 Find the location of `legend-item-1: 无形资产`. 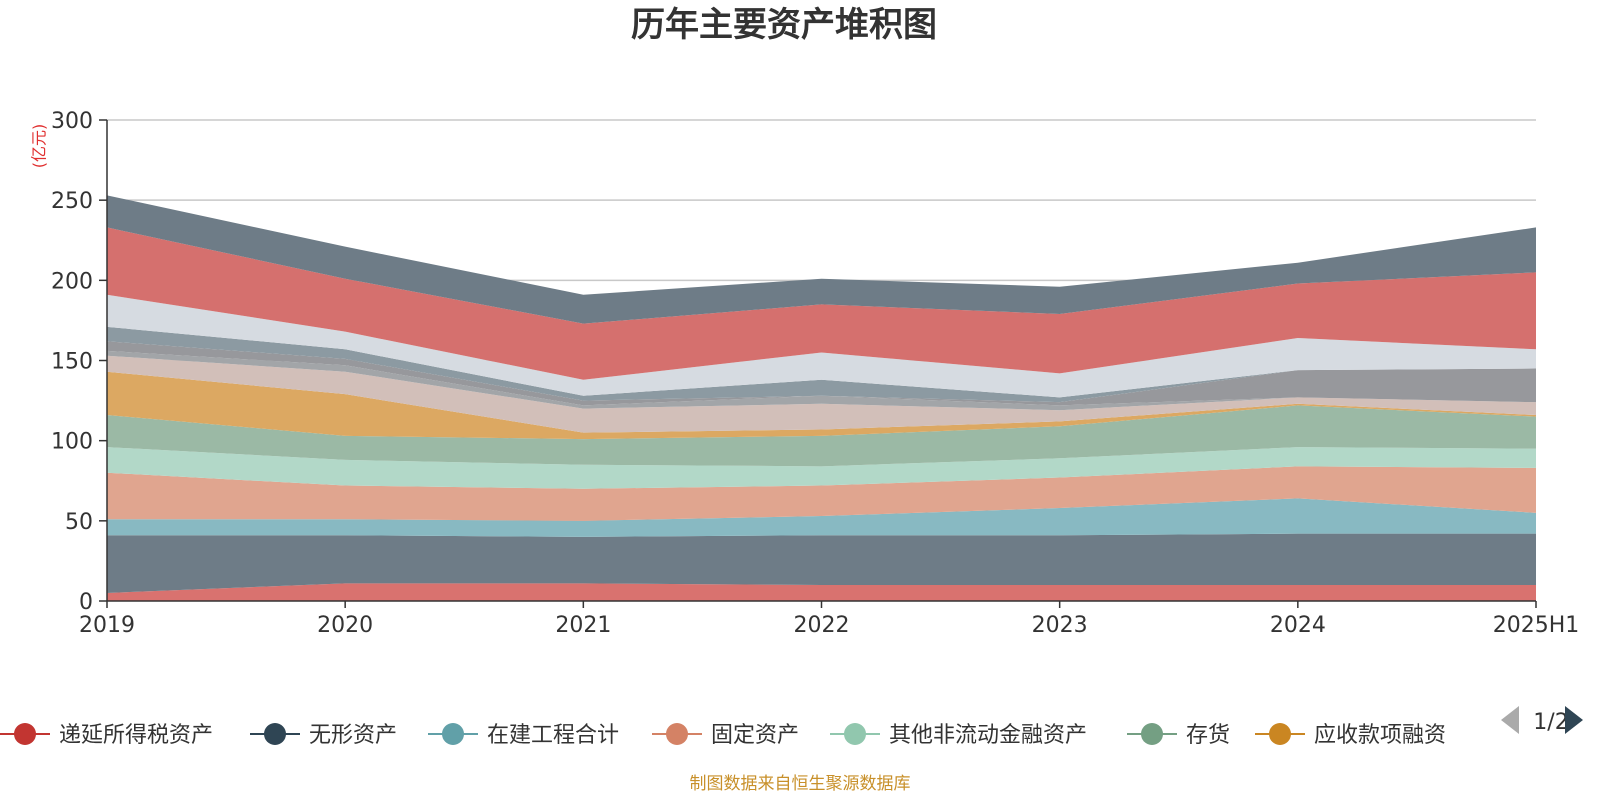

legend-item-1: 无形资产 is located at coordinates (323, 735).